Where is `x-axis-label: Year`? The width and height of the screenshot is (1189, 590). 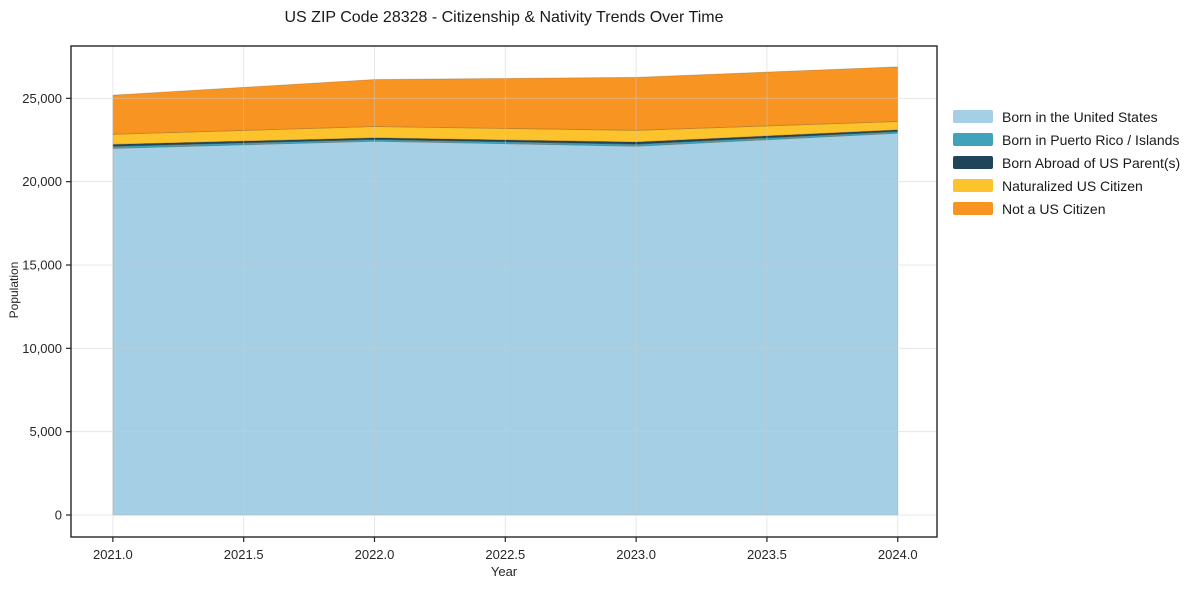 x-axis-label: Year is located at coordinates (504, 571).